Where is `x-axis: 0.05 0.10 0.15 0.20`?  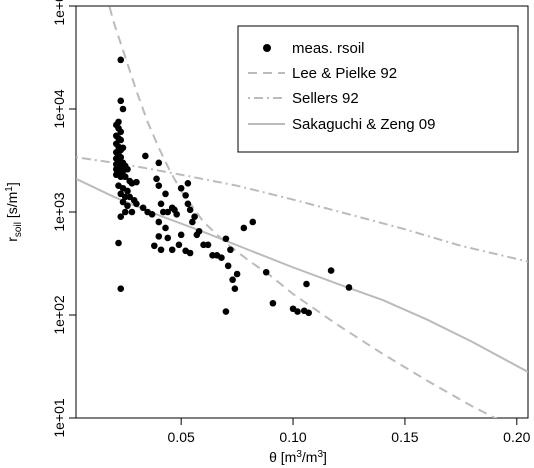 x-axis: 0.05 0.10 0.15 0.20 is located at coordinates (349, 431).